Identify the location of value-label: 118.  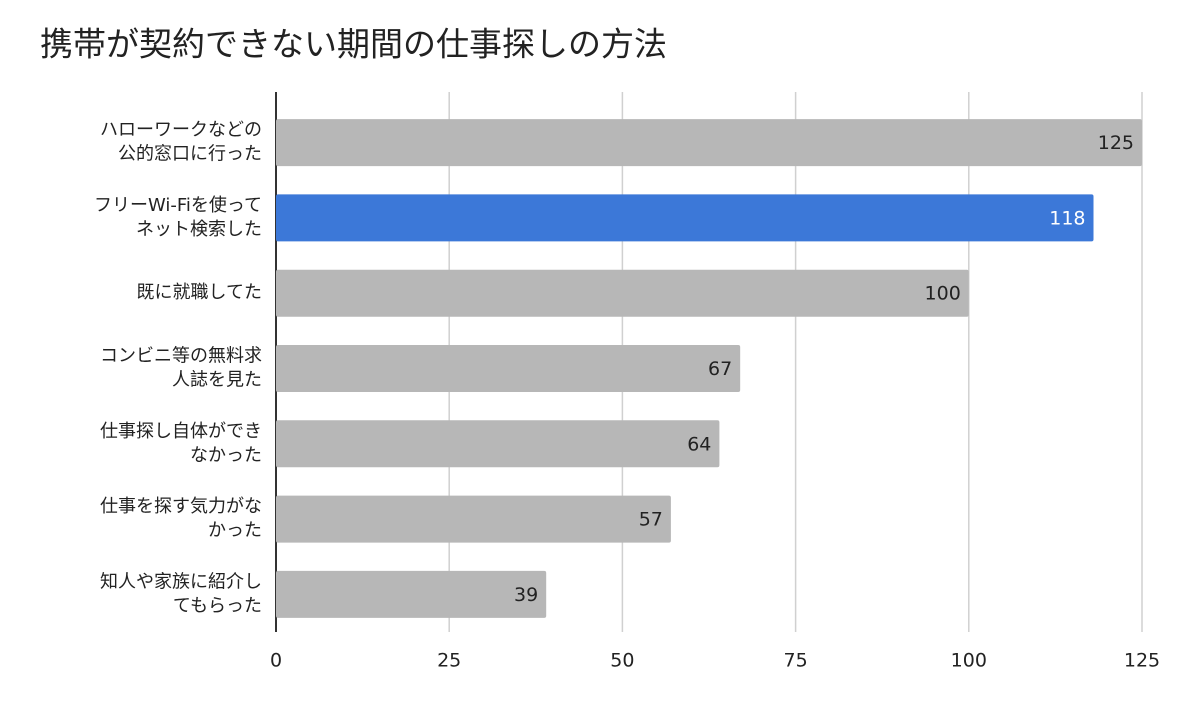
(1067, 218).